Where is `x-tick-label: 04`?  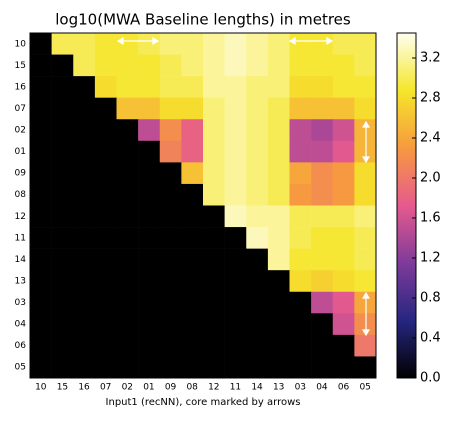 x-tick-label: 04 is located at coordinates (322, 388).